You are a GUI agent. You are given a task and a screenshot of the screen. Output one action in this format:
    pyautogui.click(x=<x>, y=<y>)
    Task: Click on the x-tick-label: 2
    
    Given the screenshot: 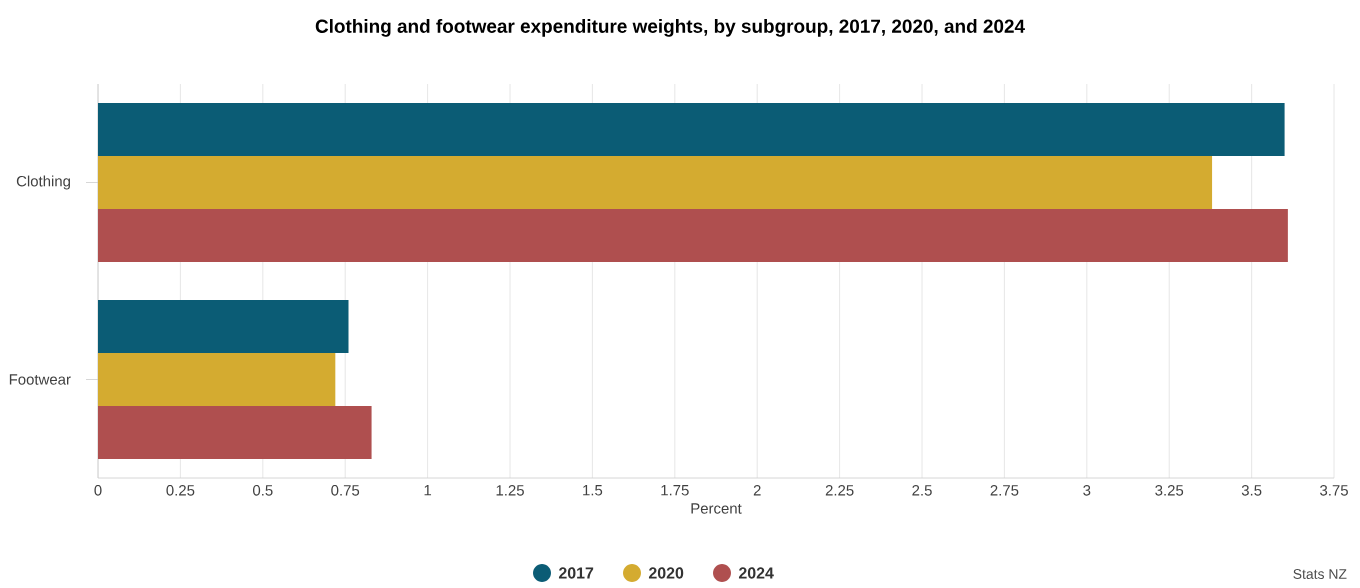 What is the action you would take?
    pyautogui.click(x=757, y=490)
    